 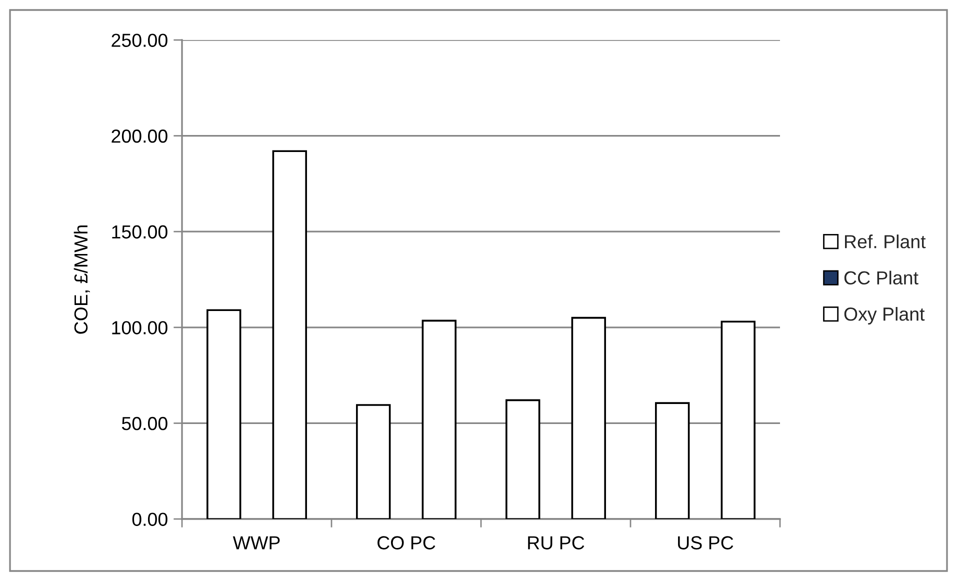 I want to click on x-tick-label: CO PC, so click(x=407, y=543).